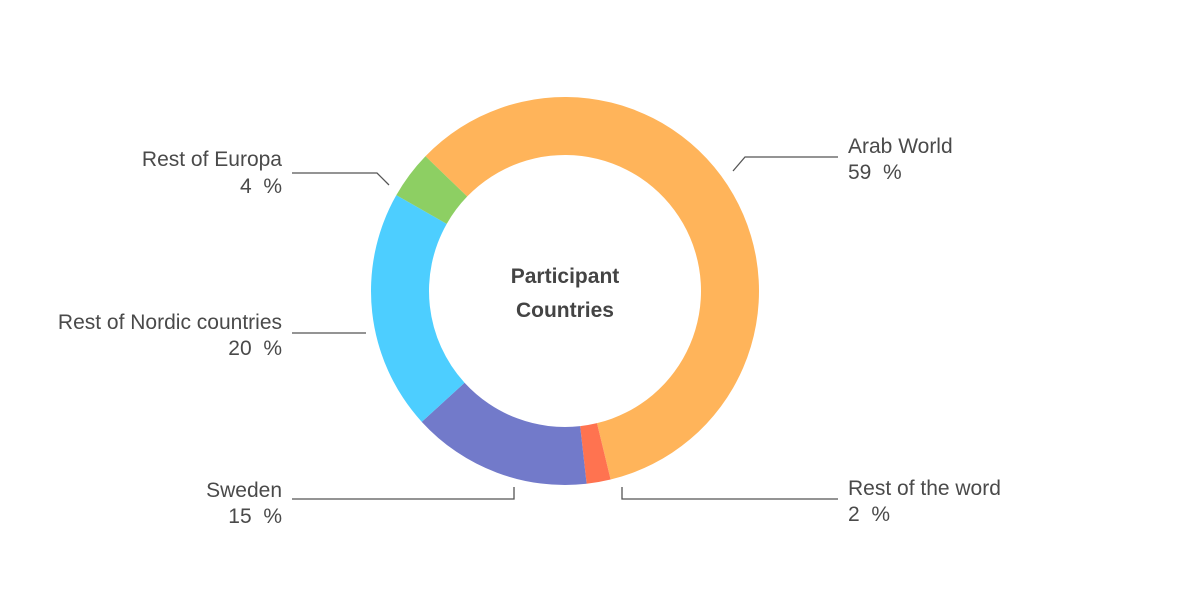  What do you see at coordinates (869, 514) in the screenshot?
I see `slice-value-rest-of-the-word: 2 %` at bounding box center [869, 514].